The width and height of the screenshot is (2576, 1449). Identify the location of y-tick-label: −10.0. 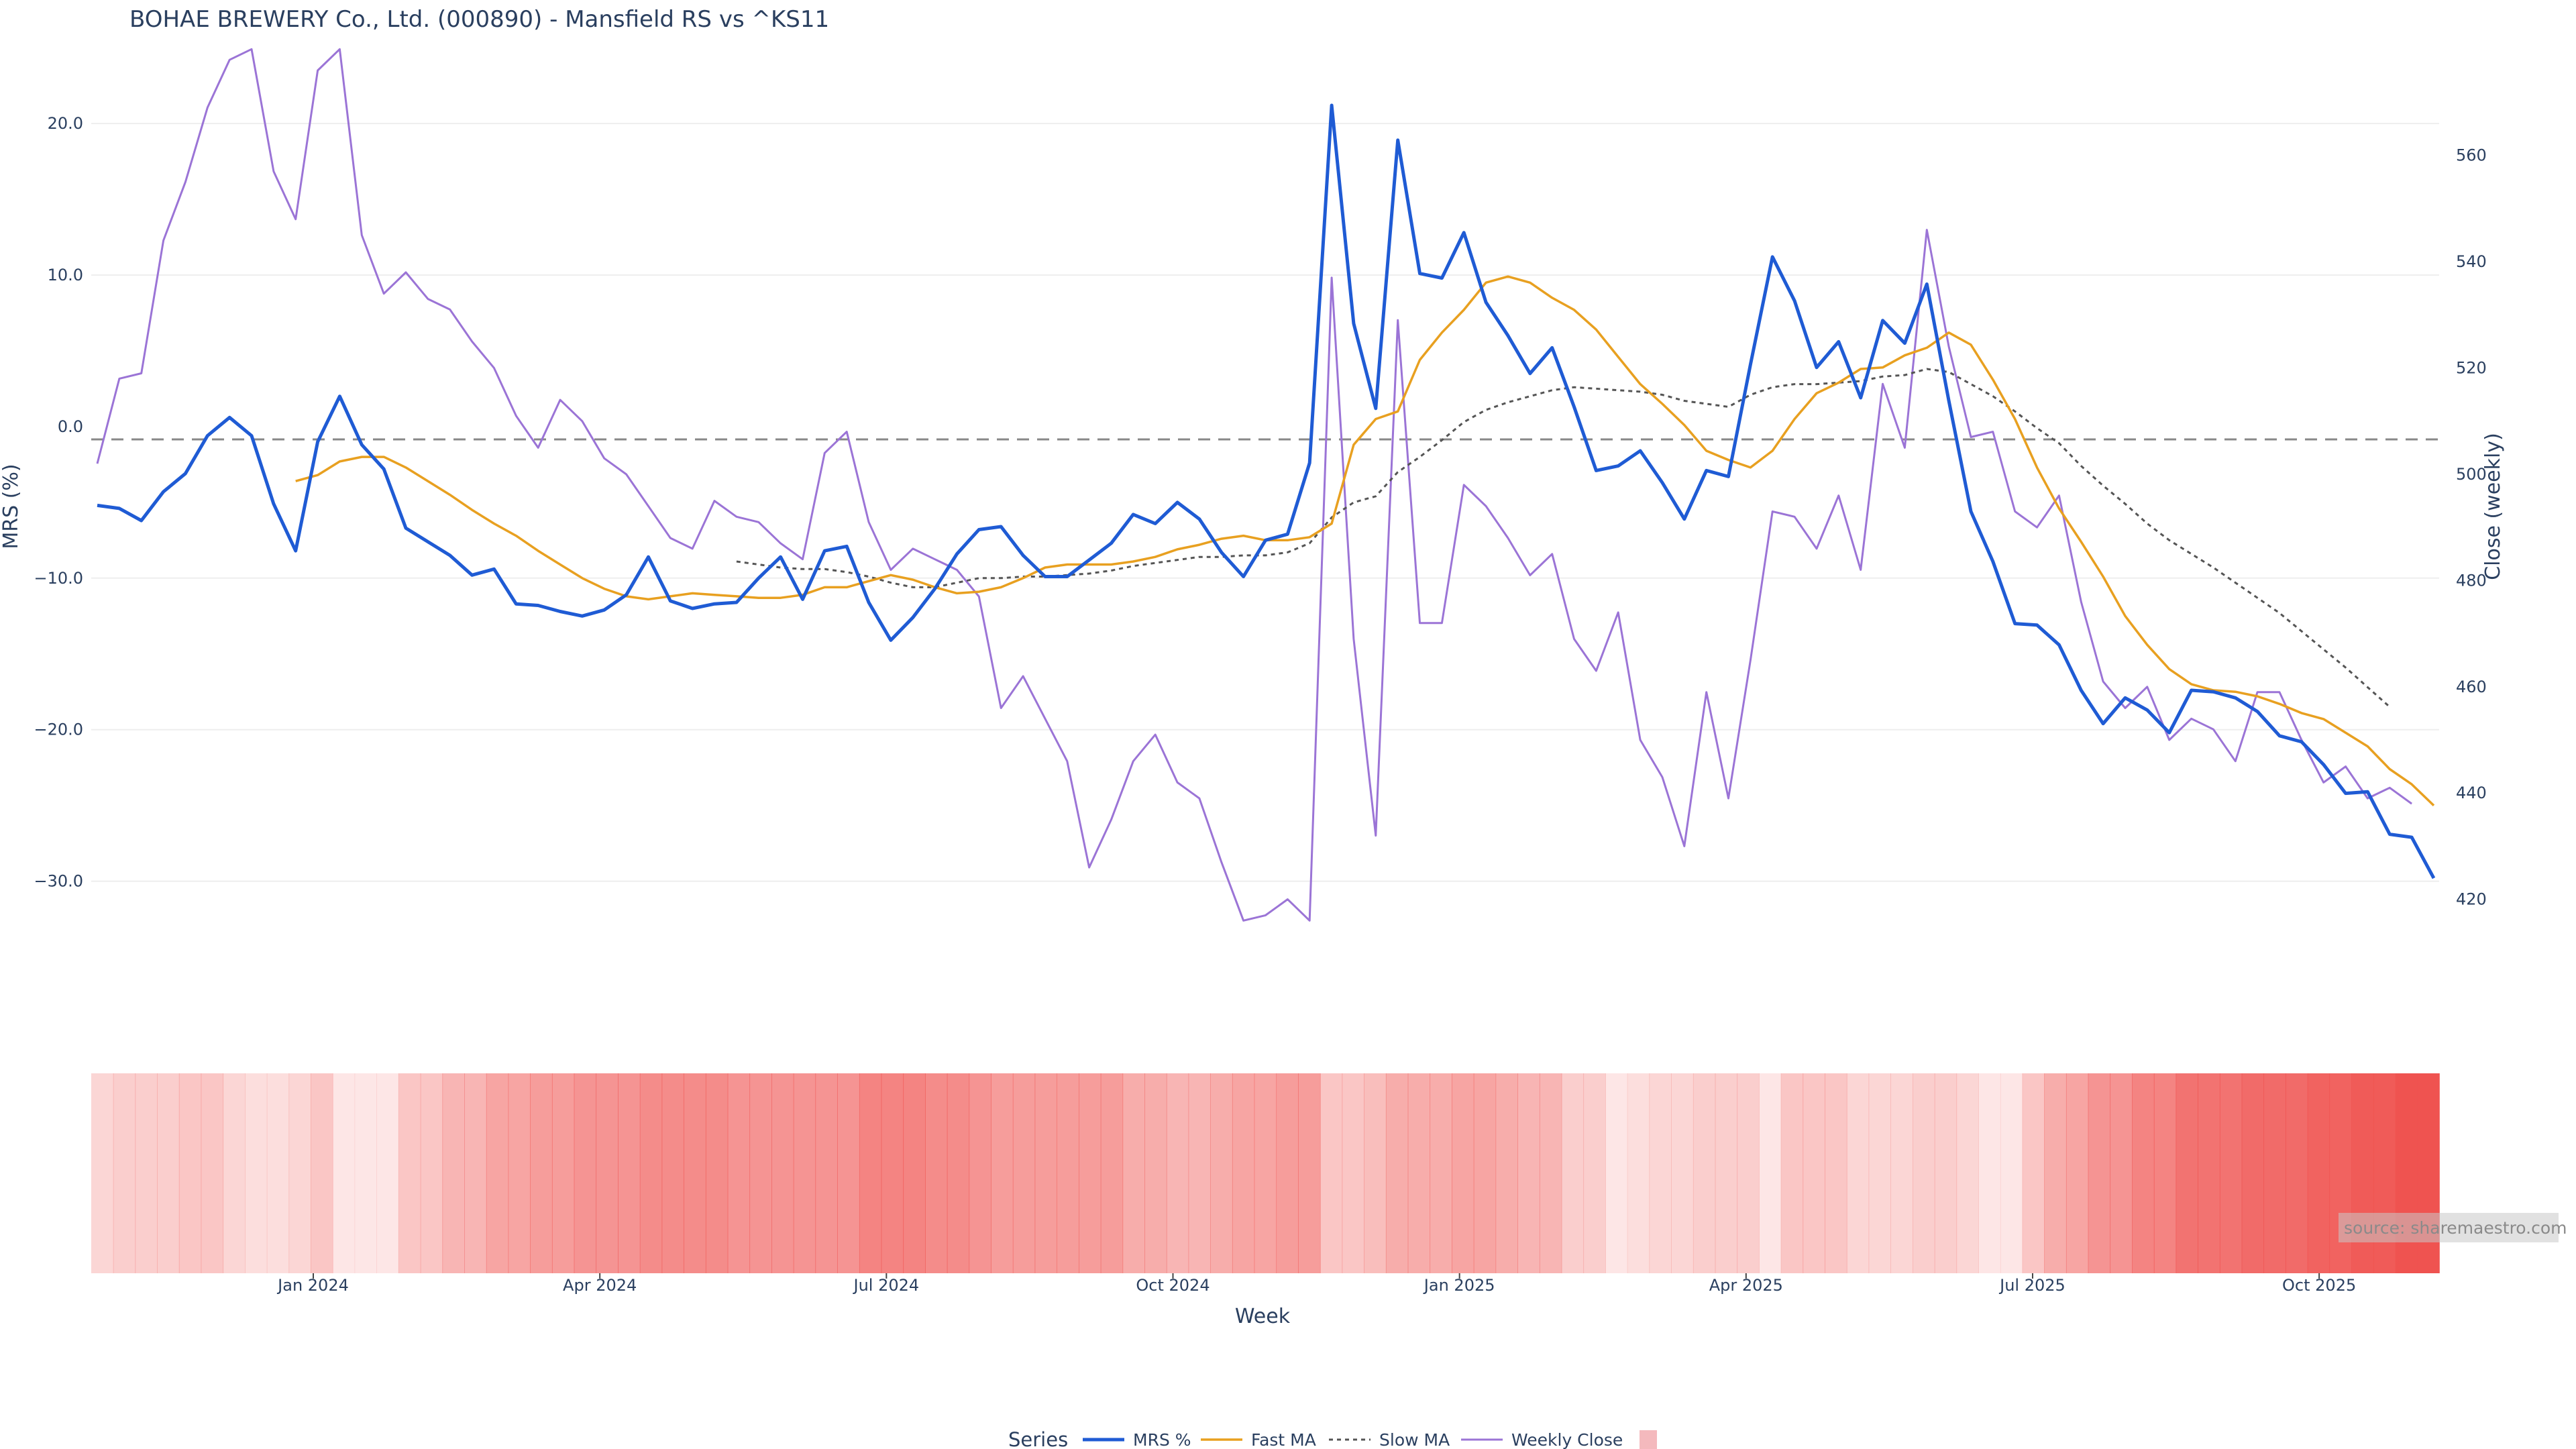
(58, 578).